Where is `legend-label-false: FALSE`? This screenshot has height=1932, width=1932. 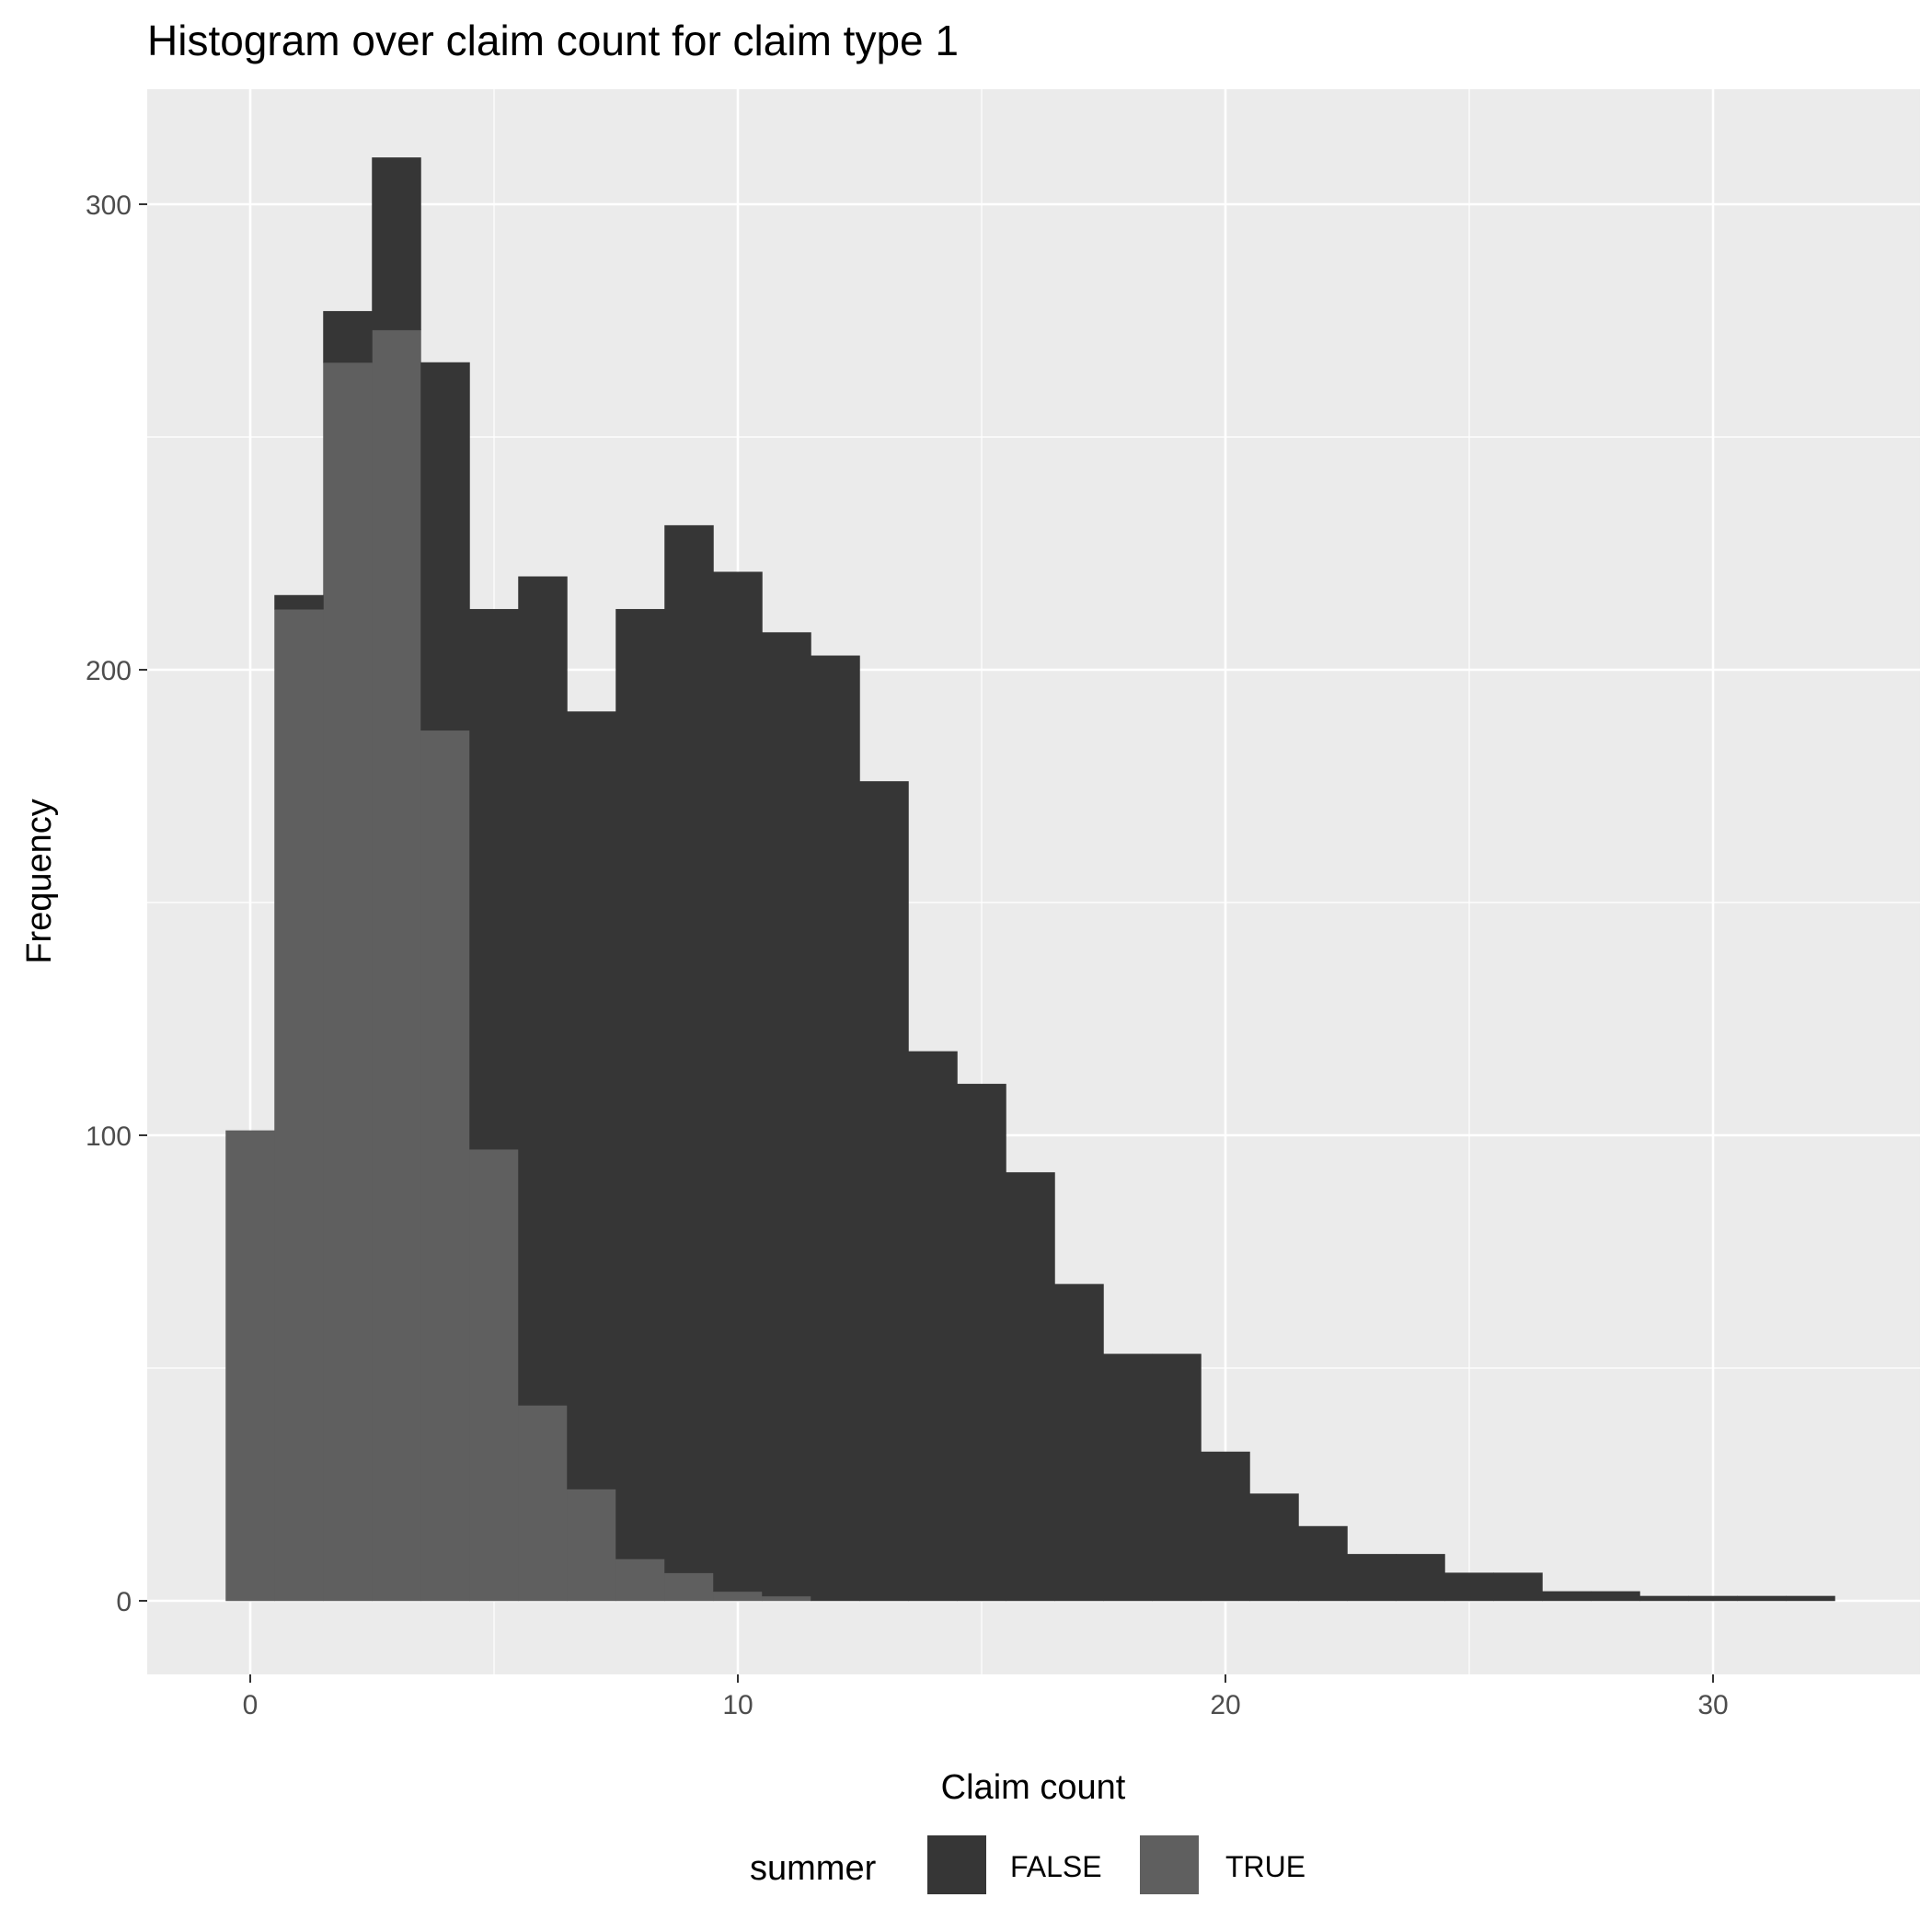 legend-label-false: FALSE is located at coordinates (1056, 1866).